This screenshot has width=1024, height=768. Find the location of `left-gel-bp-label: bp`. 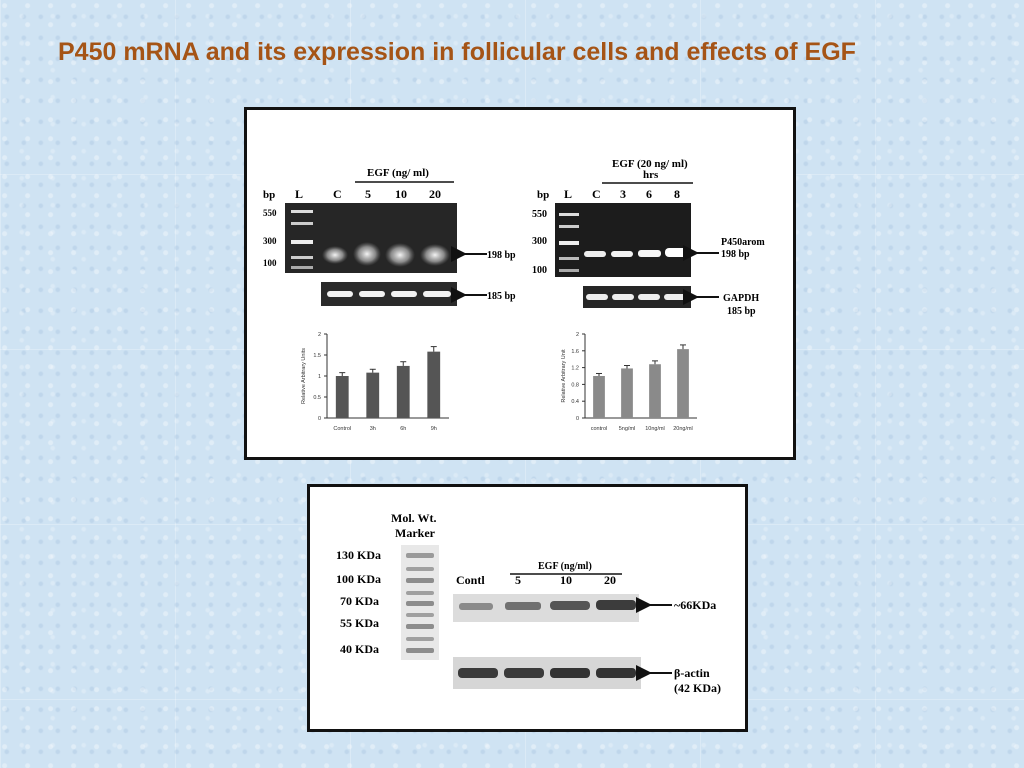

left-gel-bp-label: bp is located at coordinates (269, 195).